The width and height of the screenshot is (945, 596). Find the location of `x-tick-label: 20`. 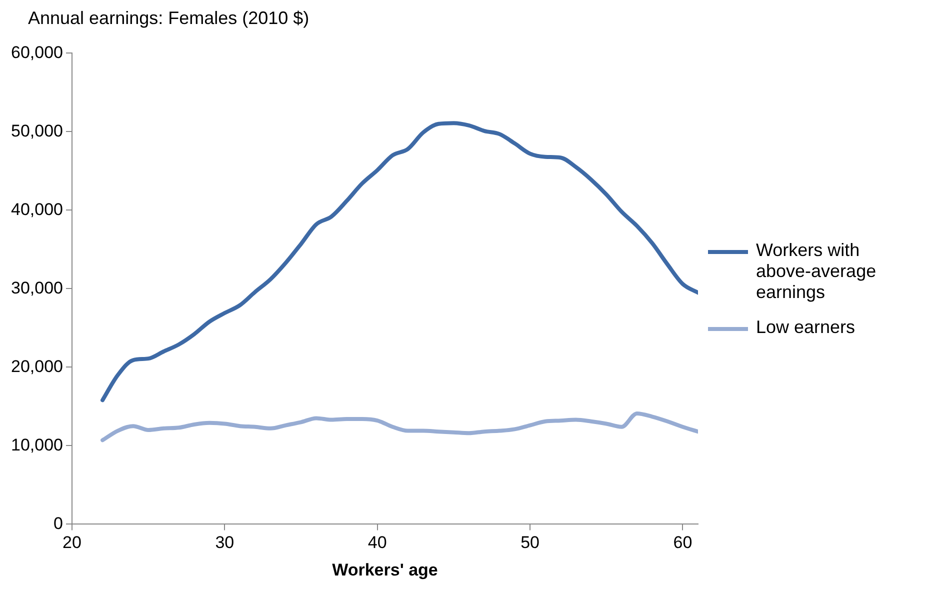

x-tick-label: 20 is located at coordinates (72, 542).